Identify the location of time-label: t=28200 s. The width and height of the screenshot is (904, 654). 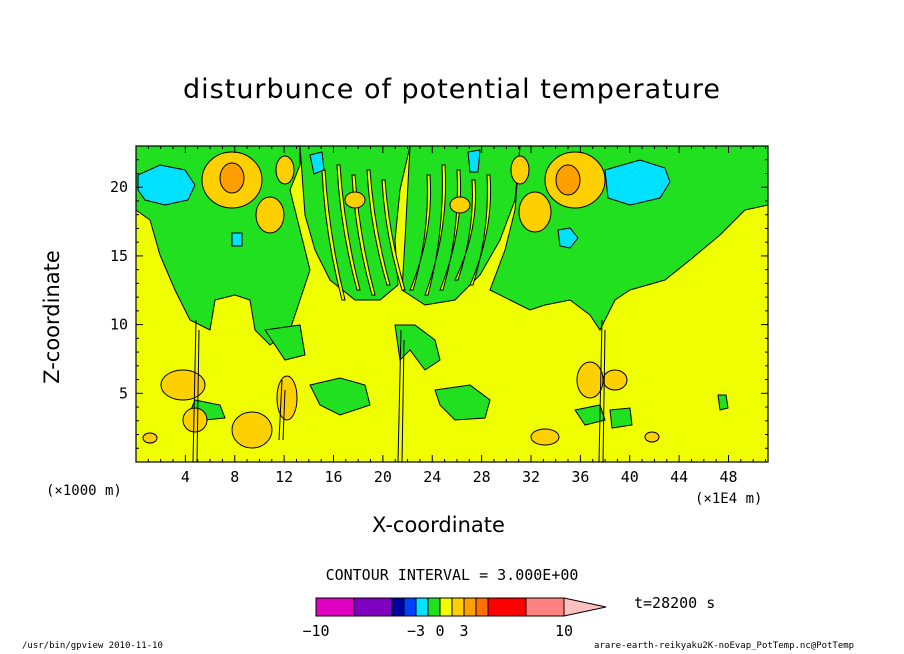
(675, 603).